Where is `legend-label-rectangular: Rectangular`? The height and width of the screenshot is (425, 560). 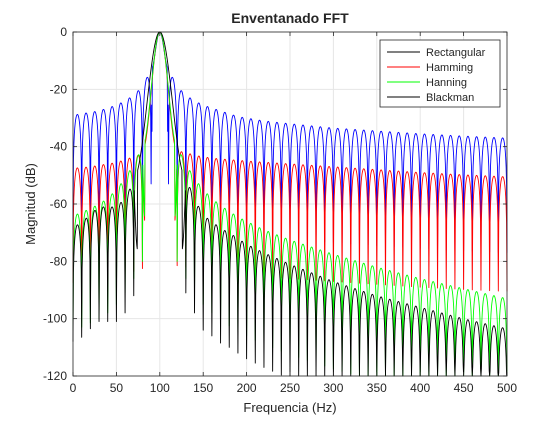
legend-label-rectangular: Rectangular is located at coordinates (456, 53).